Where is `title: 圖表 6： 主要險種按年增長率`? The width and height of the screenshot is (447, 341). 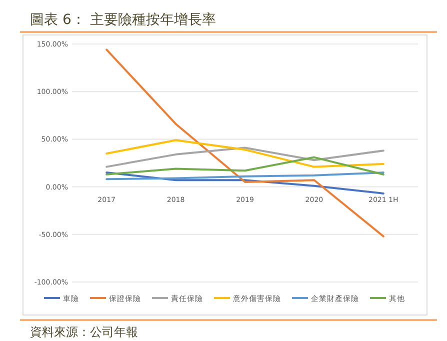 title: 圖表 6： 主要險種按年增長率 is located at coordinates (123, 20).